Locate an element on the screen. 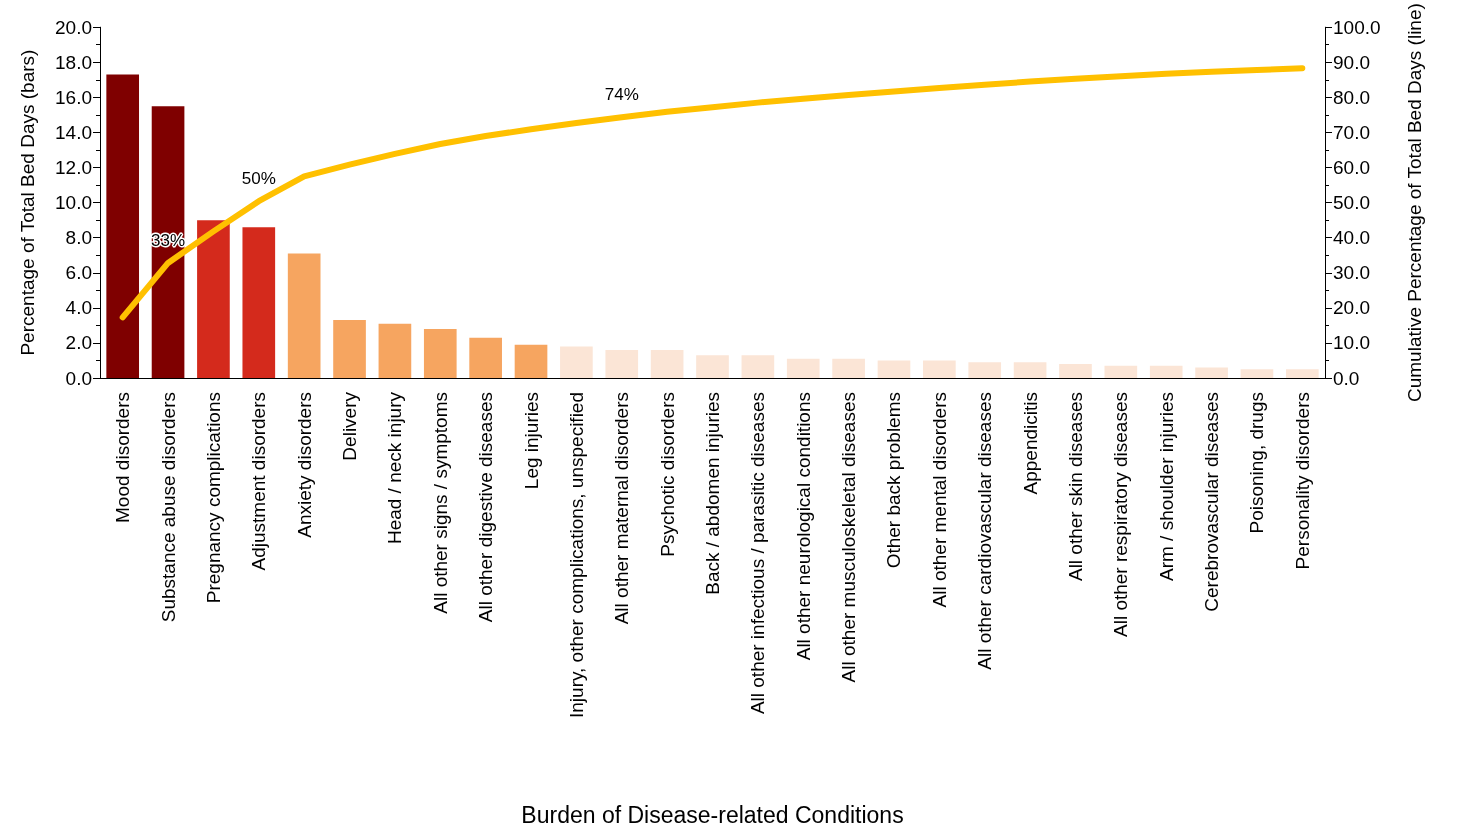  x-tick-label: All other musculoskeletal diseases is located at coordinates (849, 537).